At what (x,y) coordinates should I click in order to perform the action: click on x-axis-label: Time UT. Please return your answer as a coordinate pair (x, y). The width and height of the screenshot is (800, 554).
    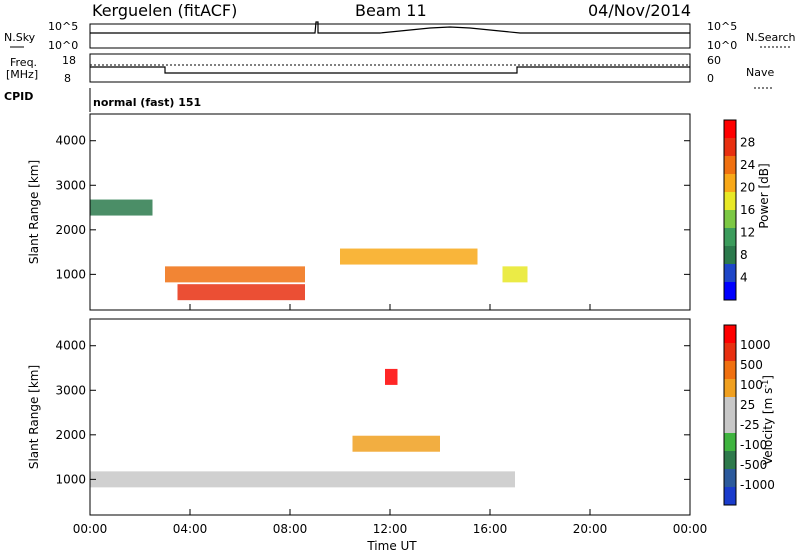
    Looking at the image, I should click on (391, 546).